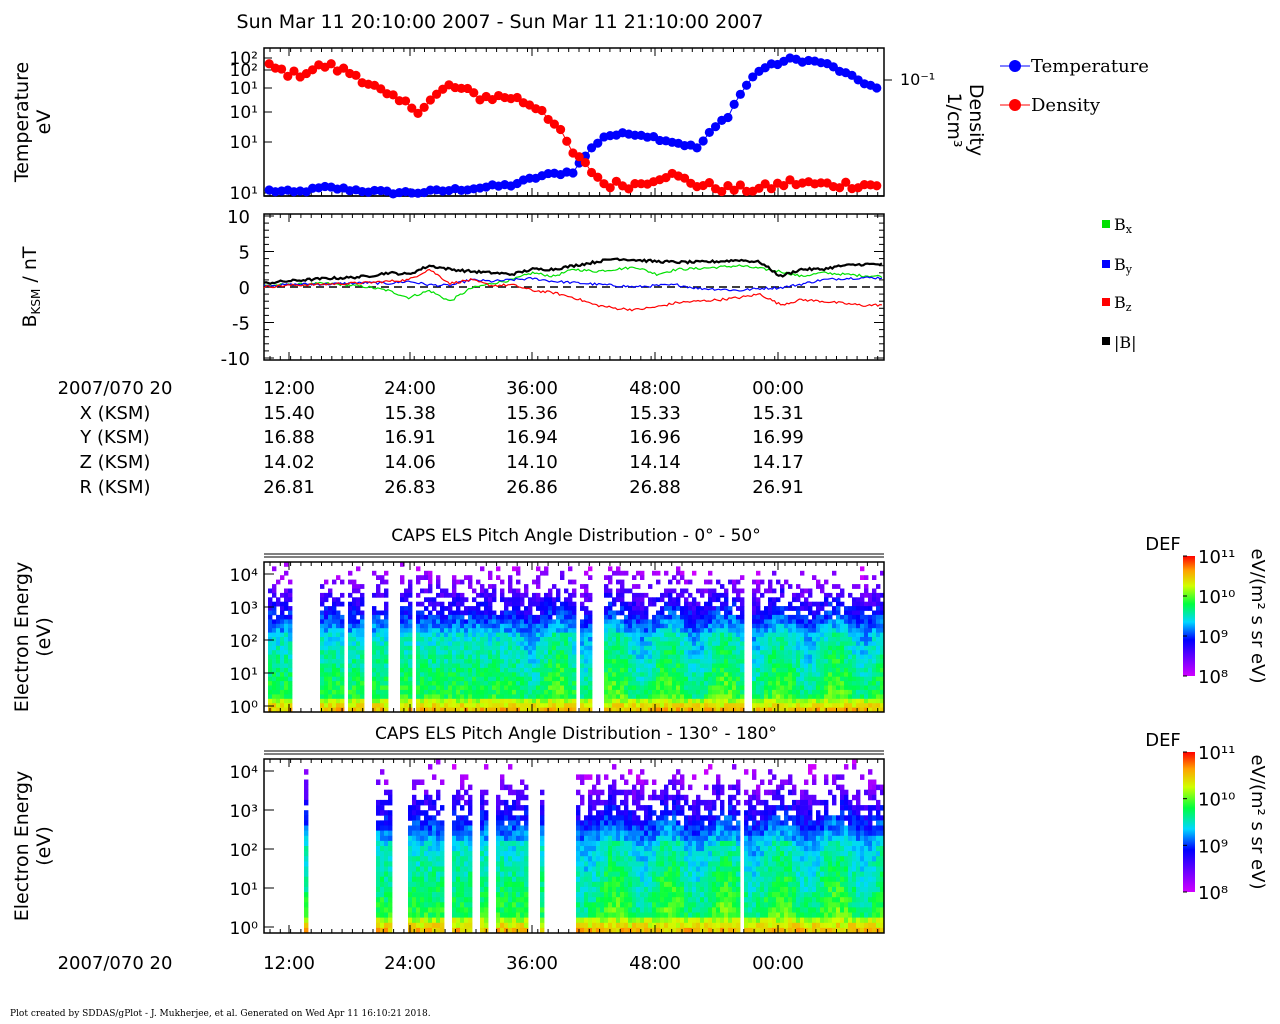 The image size is (1280, 1024). I want to click on time-tick-label: 36:00, so click(532, 388).